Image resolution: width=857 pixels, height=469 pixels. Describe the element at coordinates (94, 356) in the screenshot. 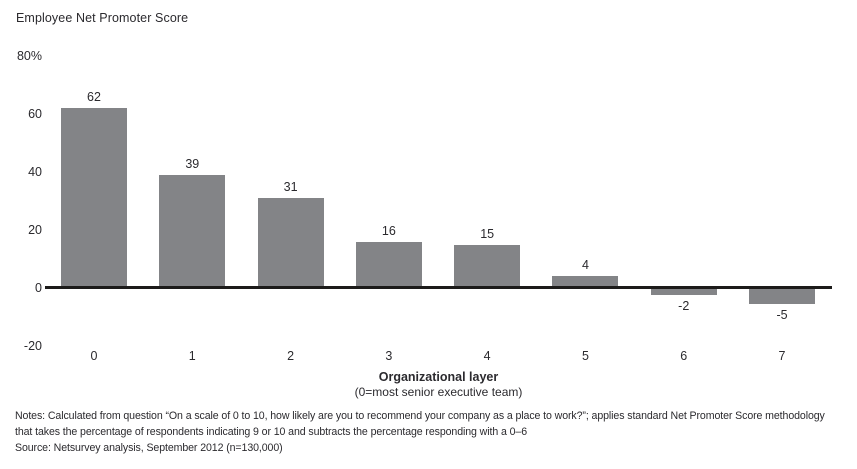

I see `x-tick-label: 0` at that location.